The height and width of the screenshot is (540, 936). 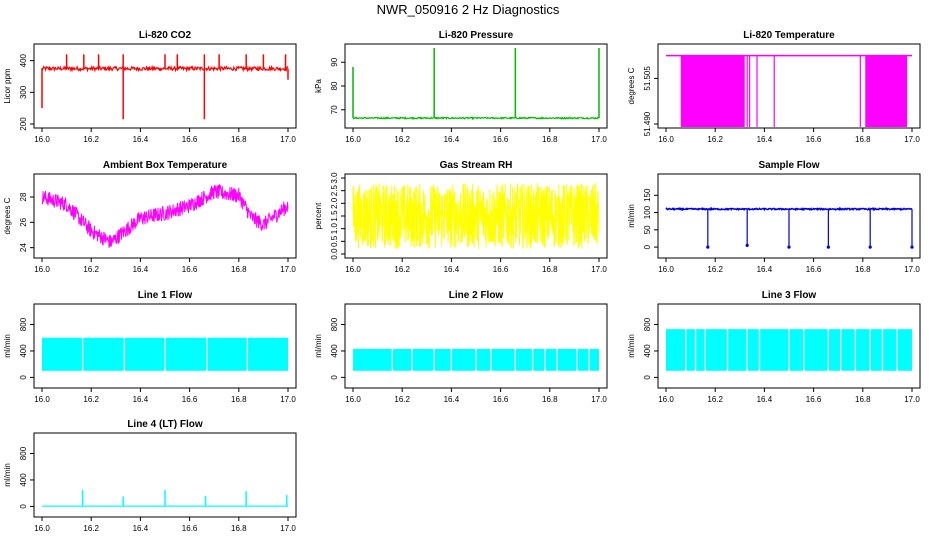 I want to click on y-tick-label: 26, so click(x=23, y=221).